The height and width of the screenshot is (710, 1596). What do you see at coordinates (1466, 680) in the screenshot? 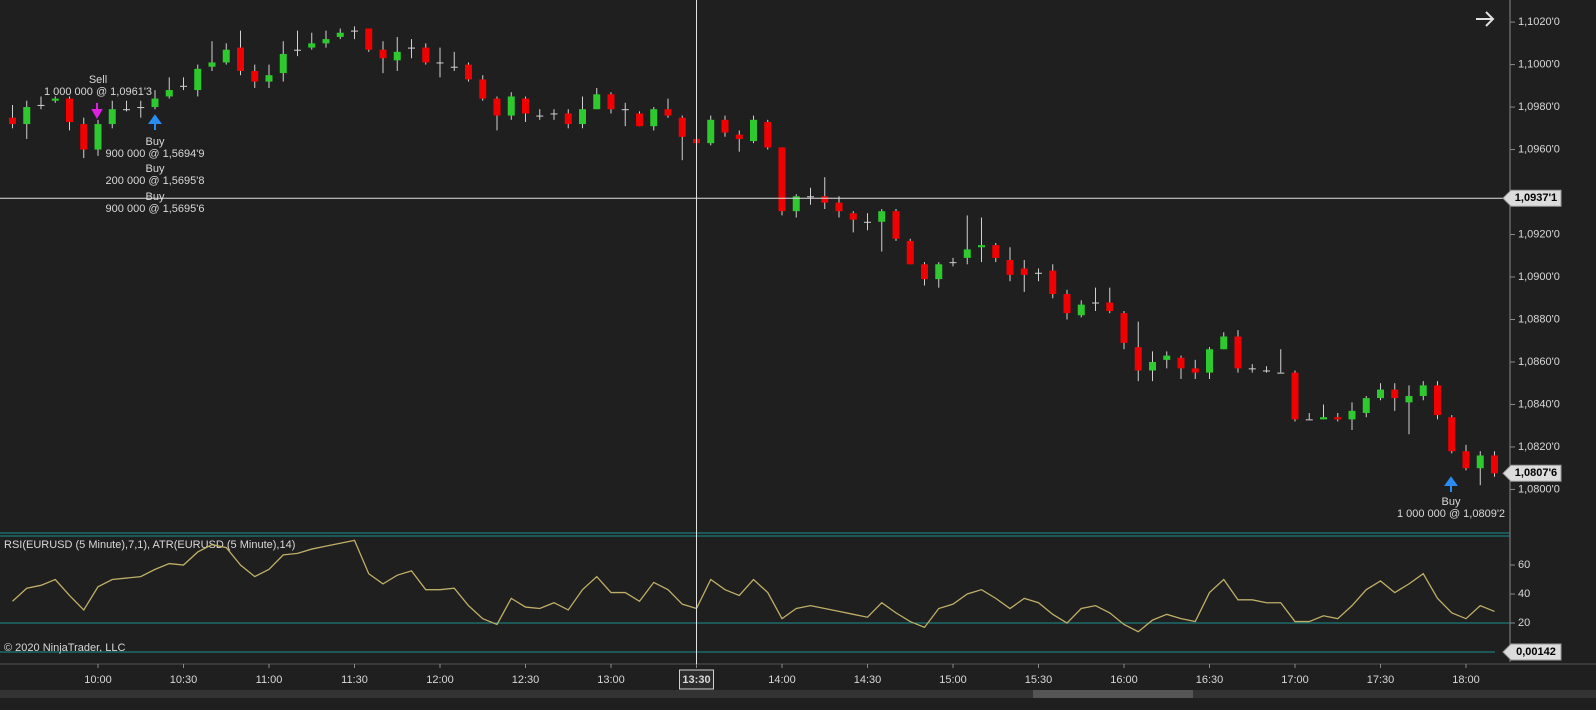
I see `x-tick-label: 18:00` at bounding box center [1466, 680].